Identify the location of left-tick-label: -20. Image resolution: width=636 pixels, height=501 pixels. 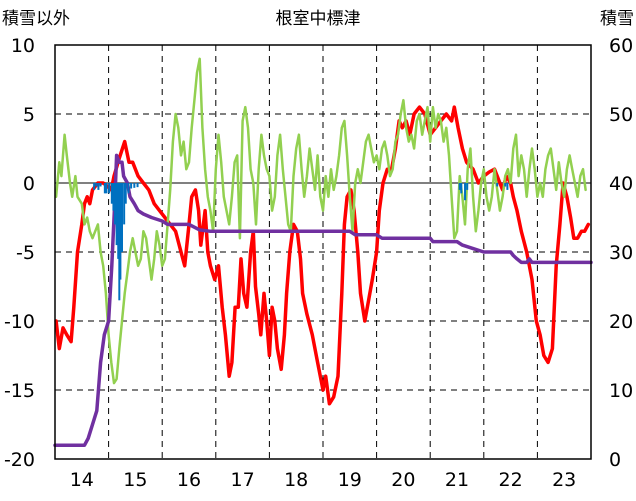
(19, 460).